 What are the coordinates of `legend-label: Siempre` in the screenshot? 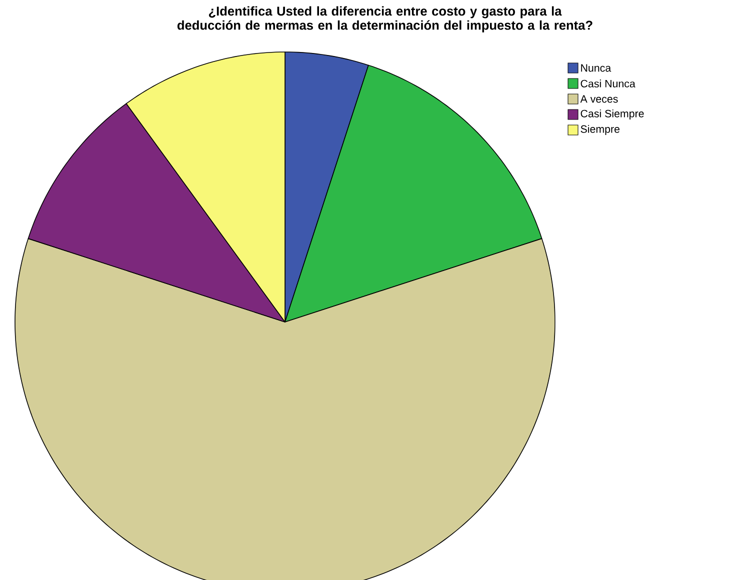 It's located at (600, 130).